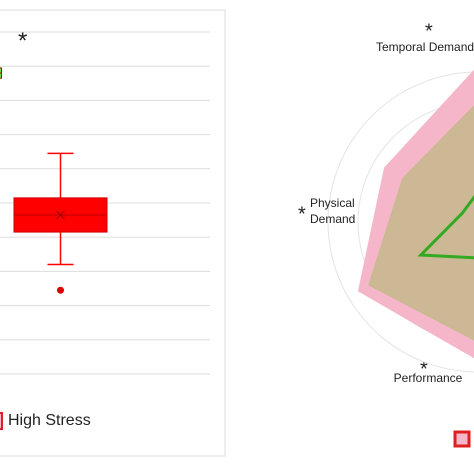 Image resolution: width=474 pixels, height=474 pixels. I want to click on legend-label: High Stress, so click(49, 420).